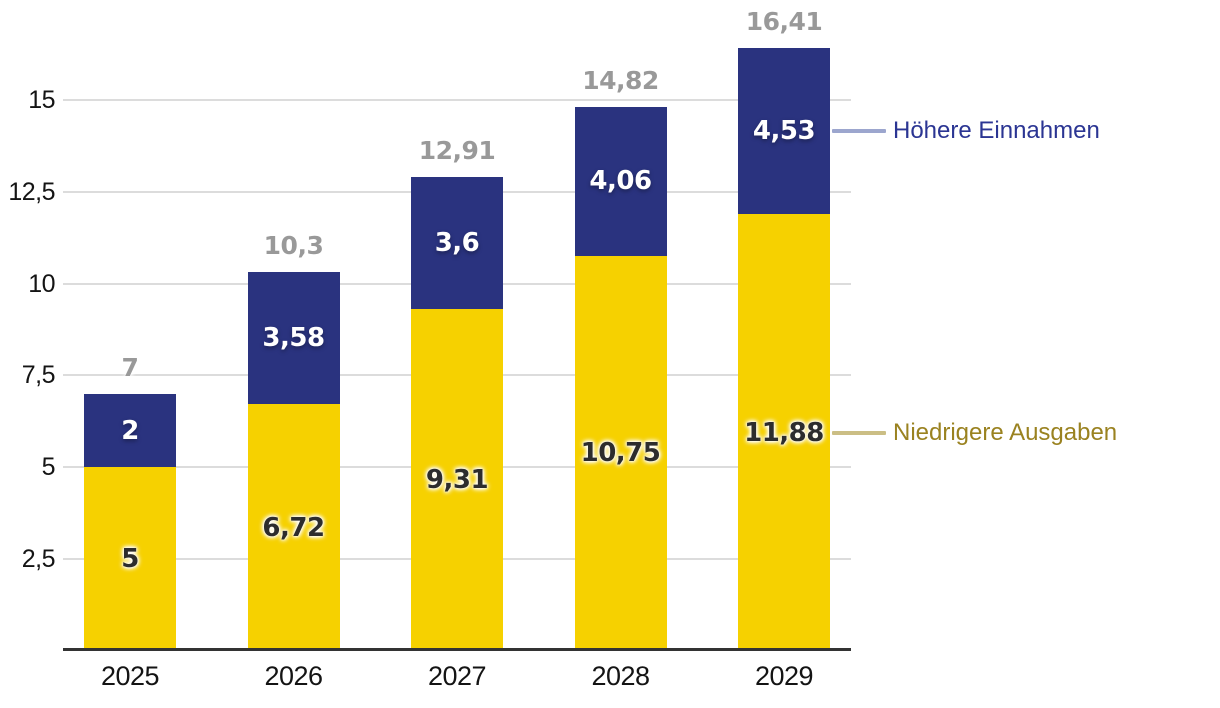  I want to click on x-axis-label: 2027, so click(457, 676).